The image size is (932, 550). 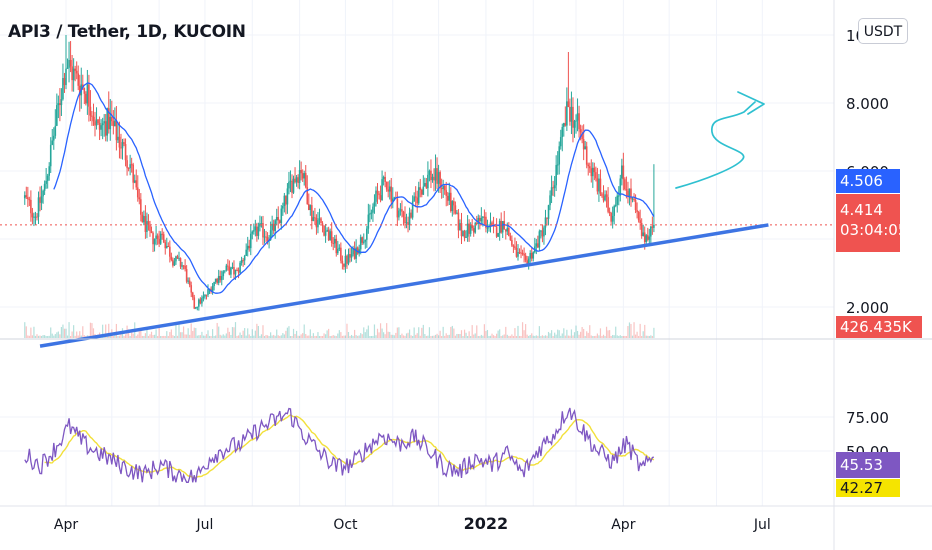 I want to click on x-tick-label: Jul, so click(x=205, y=525).